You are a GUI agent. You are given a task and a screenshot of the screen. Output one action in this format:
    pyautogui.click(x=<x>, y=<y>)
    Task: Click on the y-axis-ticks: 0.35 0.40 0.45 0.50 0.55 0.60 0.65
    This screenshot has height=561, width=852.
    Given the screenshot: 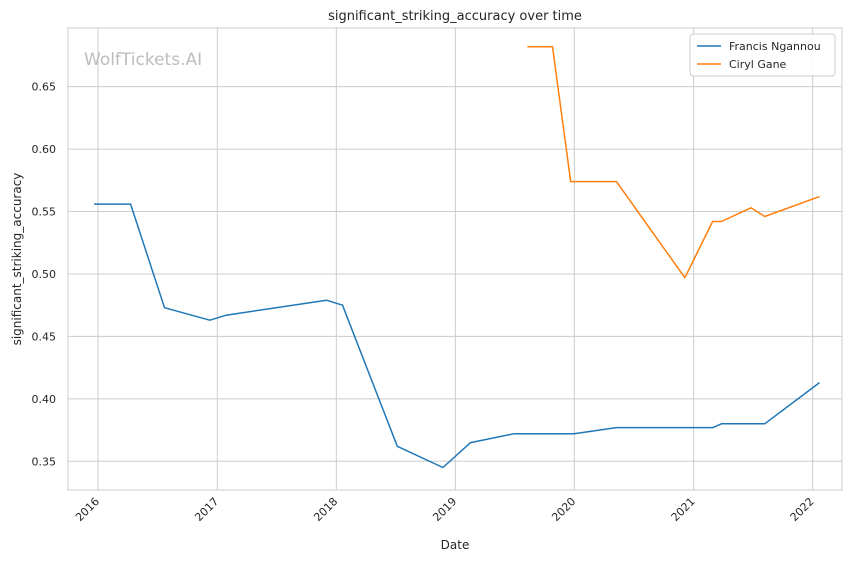 What is the action you would take?
    pyautogui.click(x=44, y=275)
    